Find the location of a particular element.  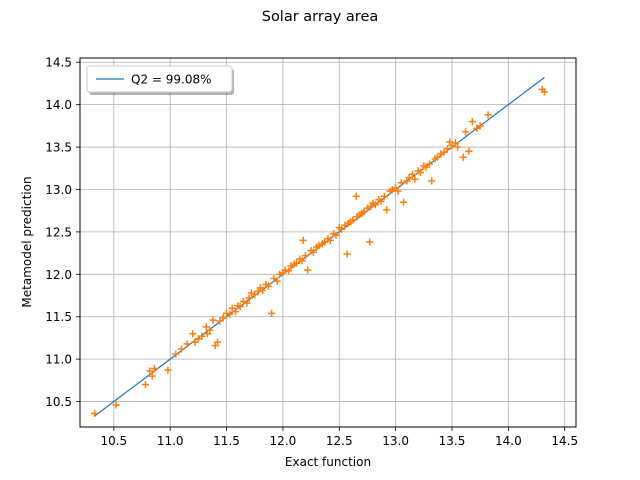

x-tick-label: 11.0 is located at coordinates (170, 441).